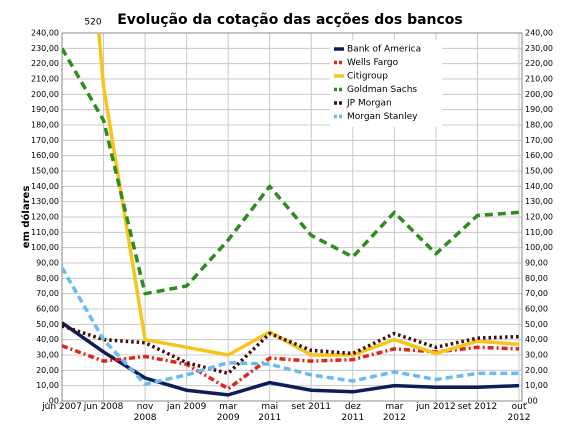  I want to click on y2-tick-label: 80,00, so click(536, 278).